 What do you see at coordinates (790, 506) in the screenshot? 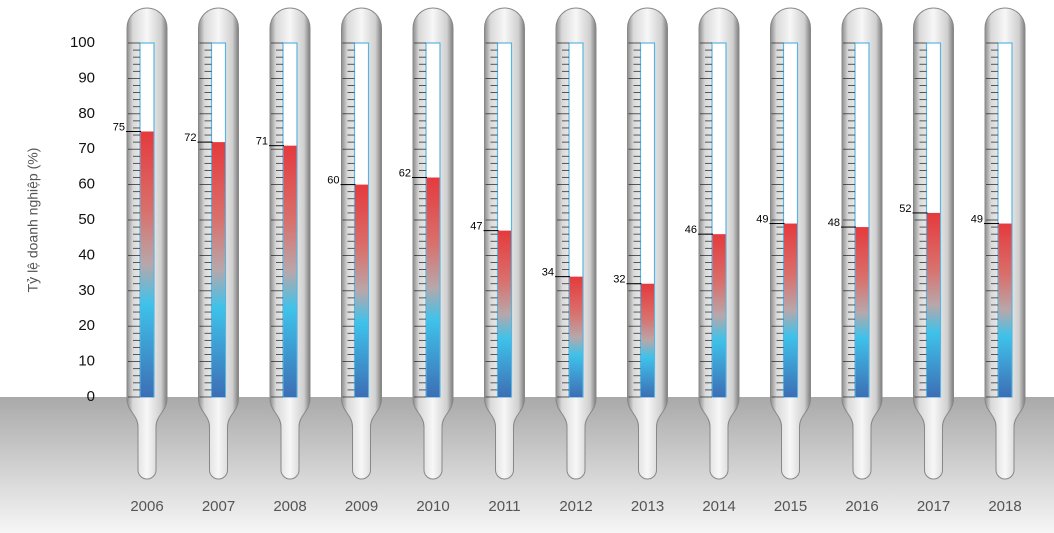
I see `x-tick-label: 2015` at bounding box center [790, 506].